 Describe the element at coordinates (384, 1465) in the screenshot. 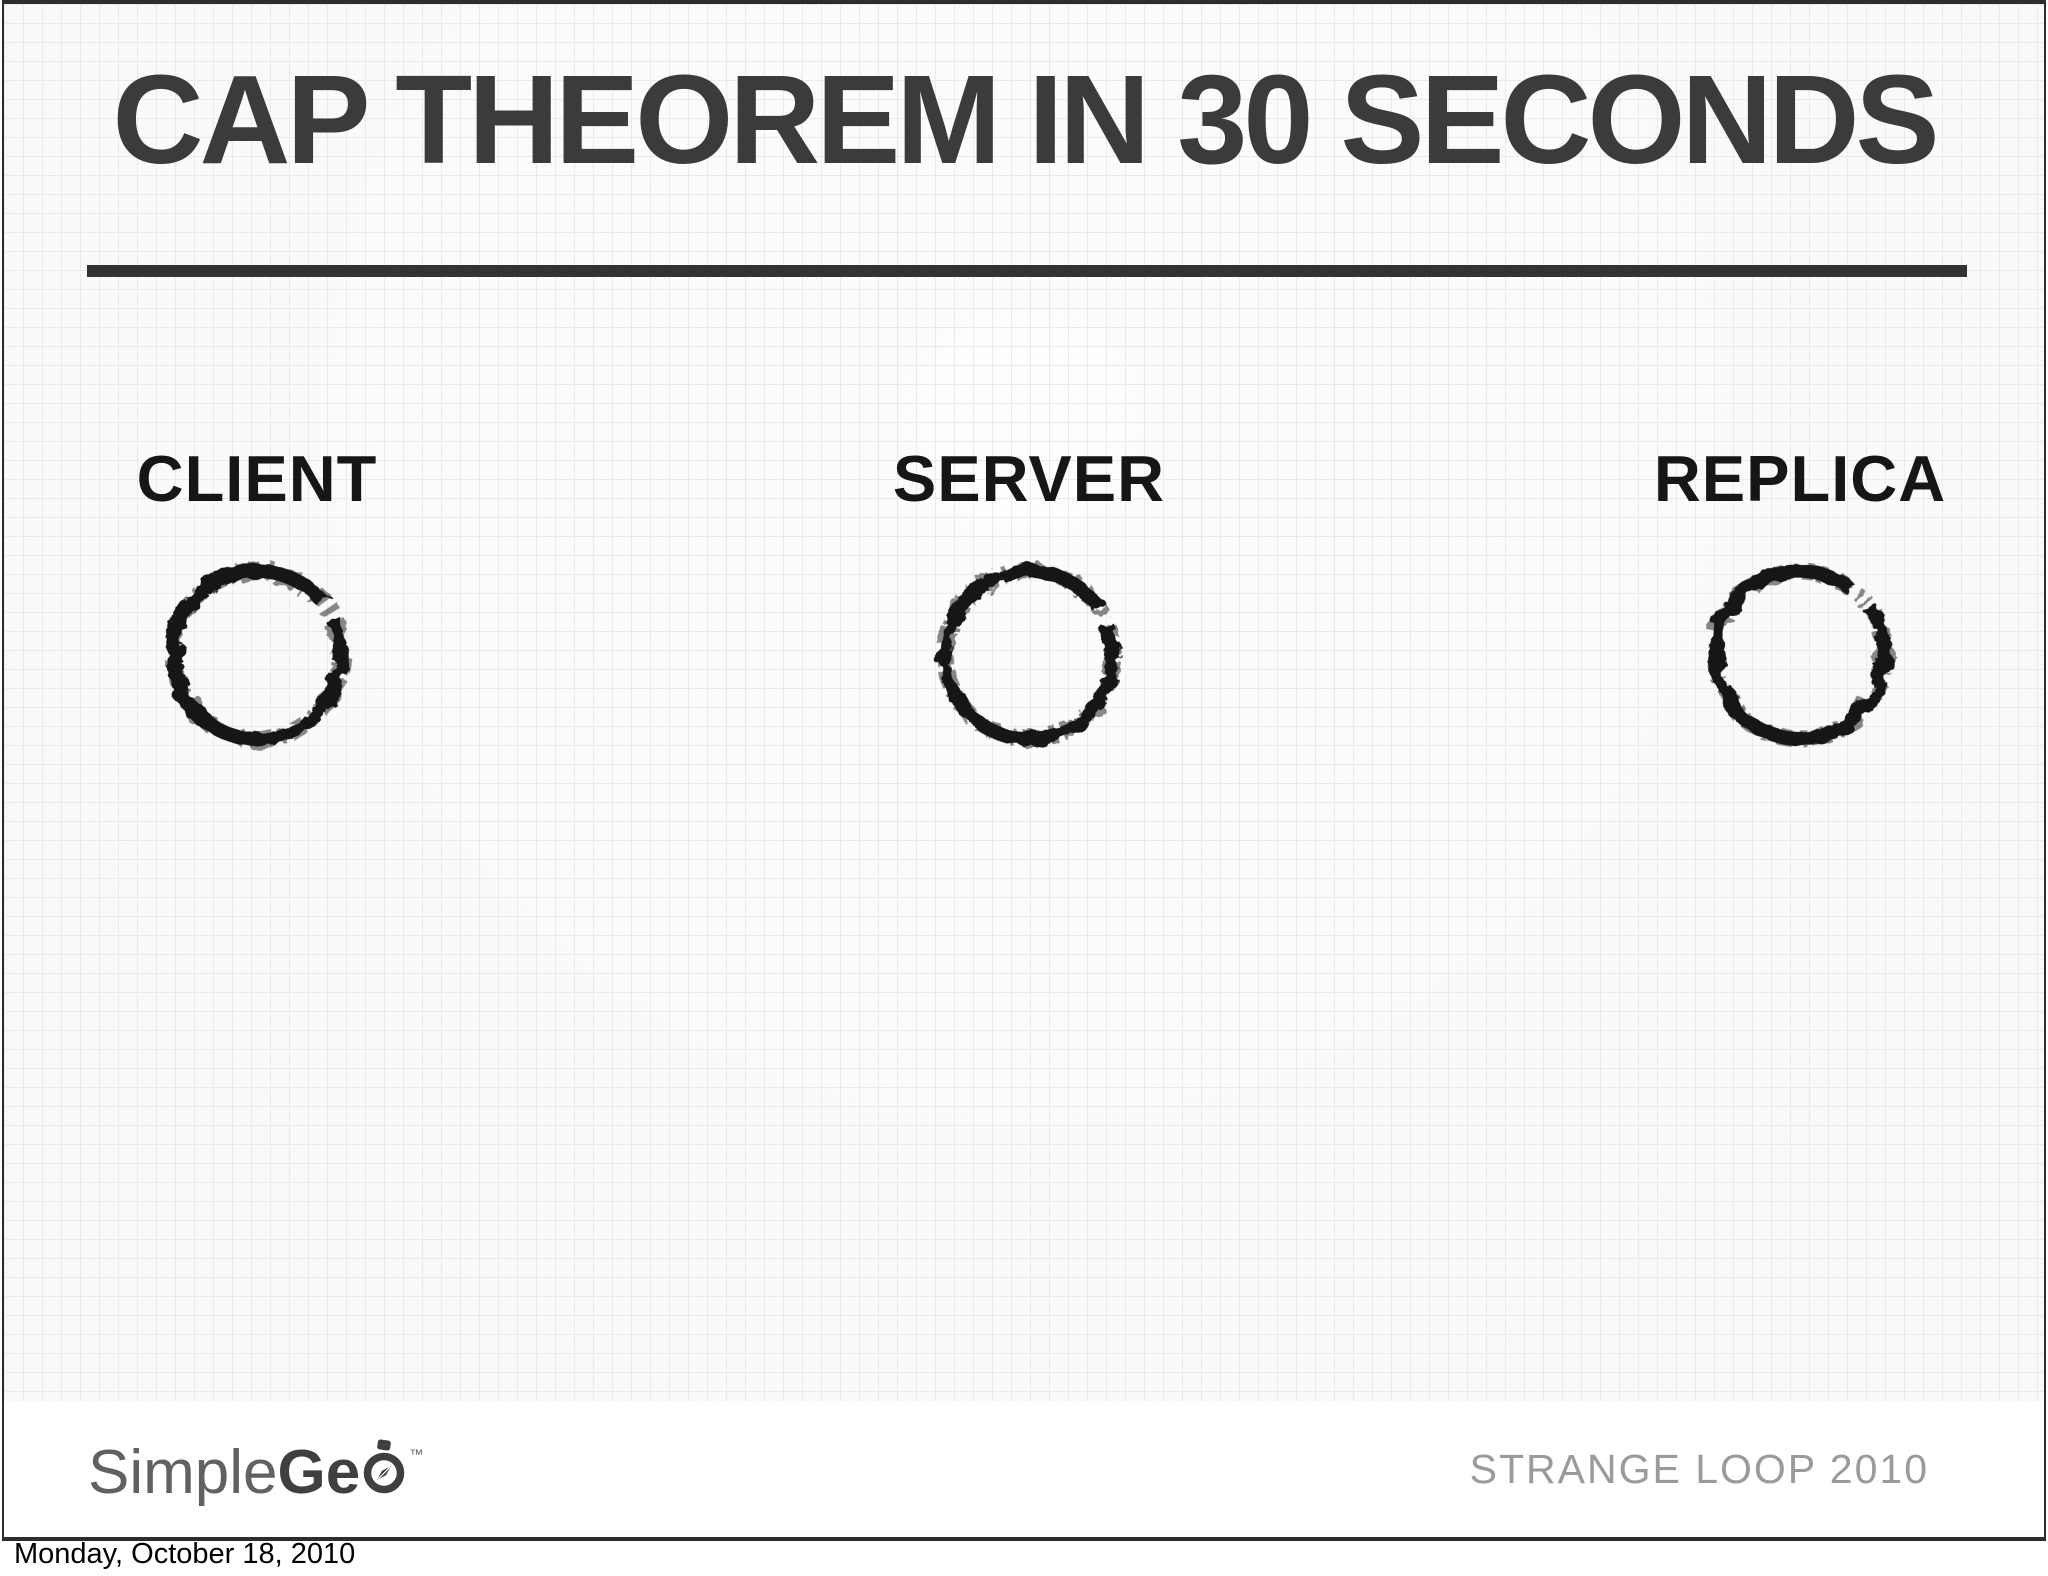

I see `compass-icon` at that location.